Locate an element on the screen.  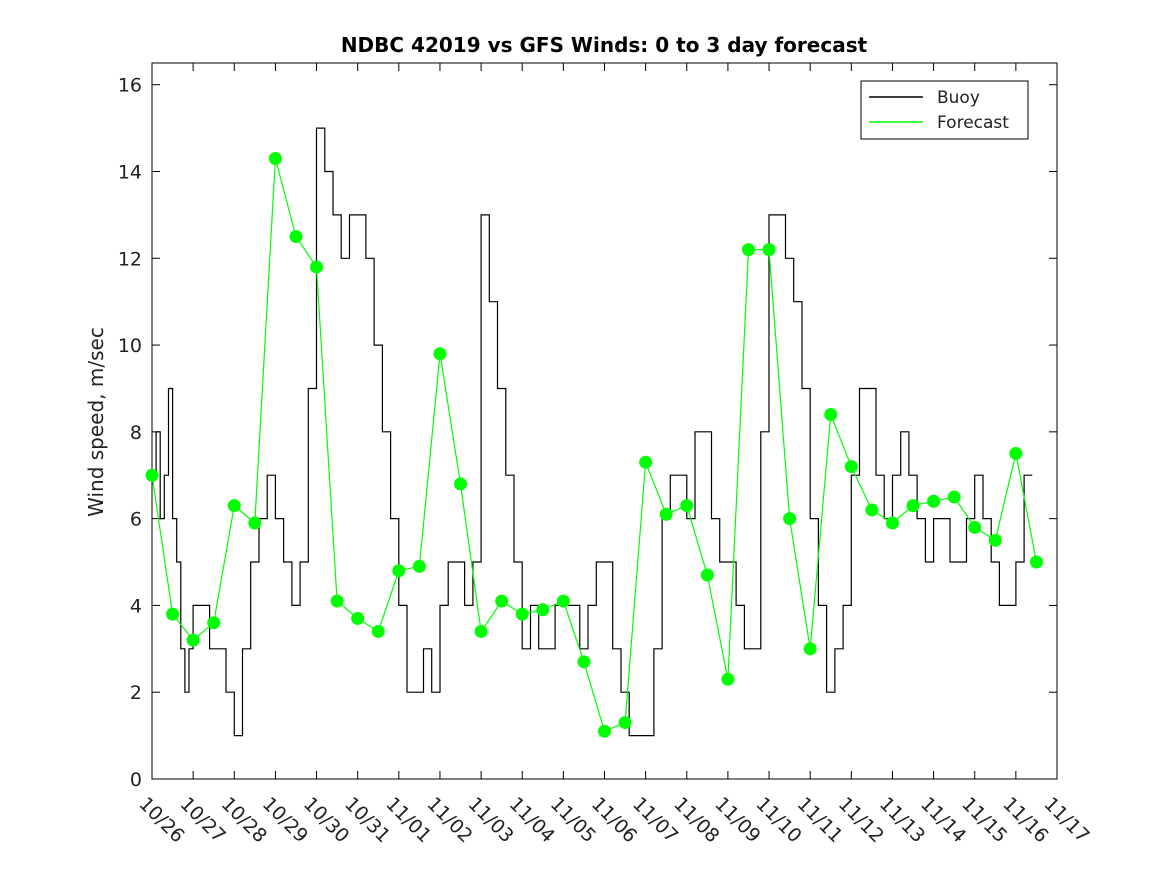
y-tick-label: 10 is located at coordinates (130, 346).